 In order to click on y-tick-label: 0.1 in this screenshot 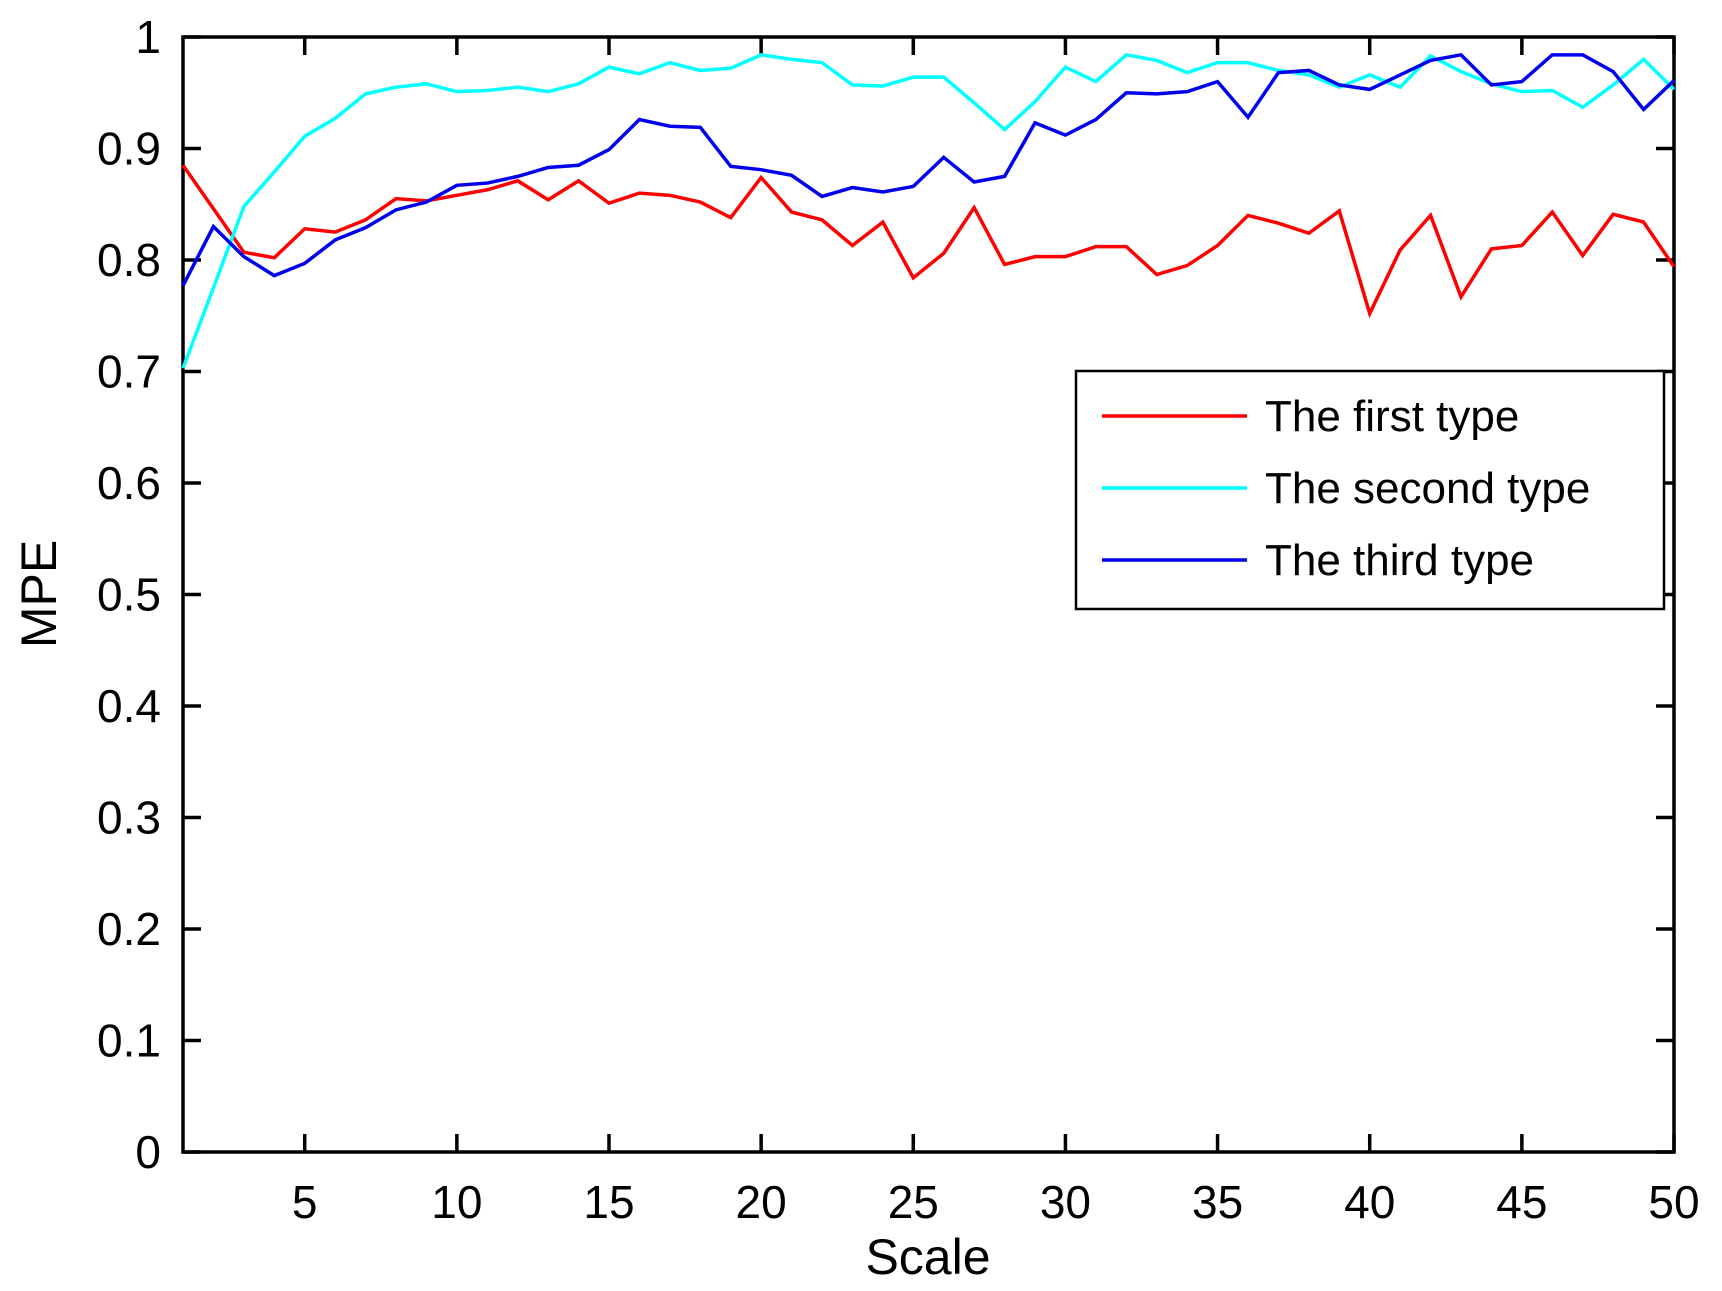, I will do `click(129, 1041)`.